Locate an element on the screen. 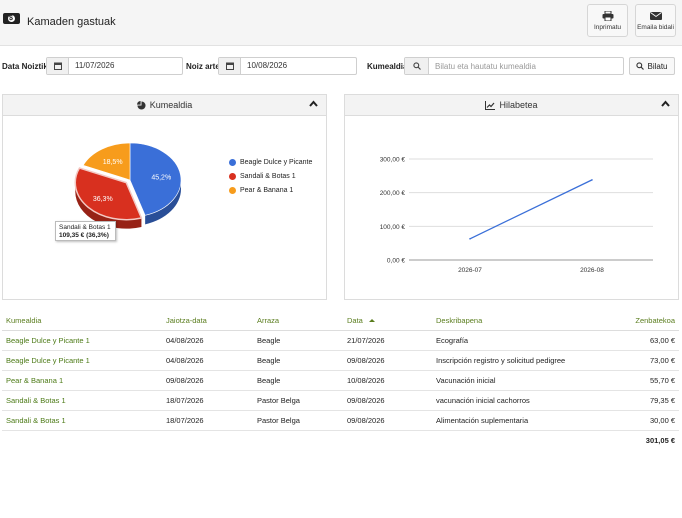 The height and width of the screenshot is (518, 682). y-tick-label: 100,00 € is located at coordinates (393, 227).